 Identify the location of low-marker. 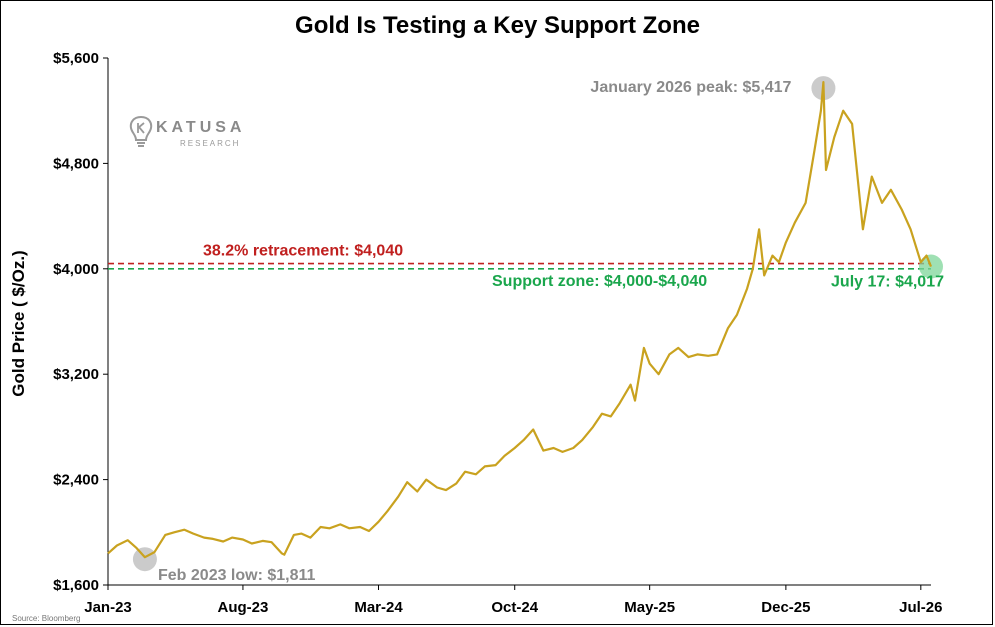
(144, 559).